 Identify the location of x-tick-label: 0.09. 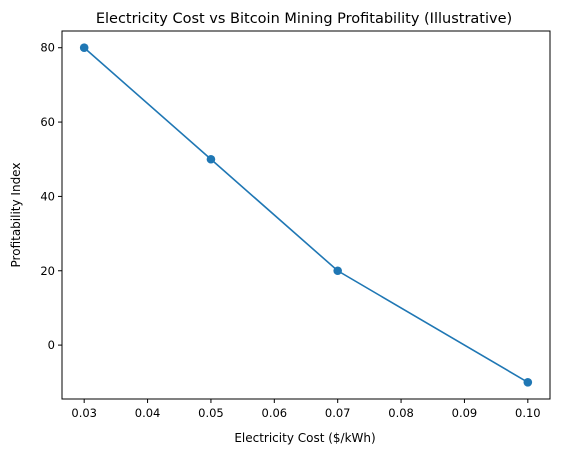
(465, 413).